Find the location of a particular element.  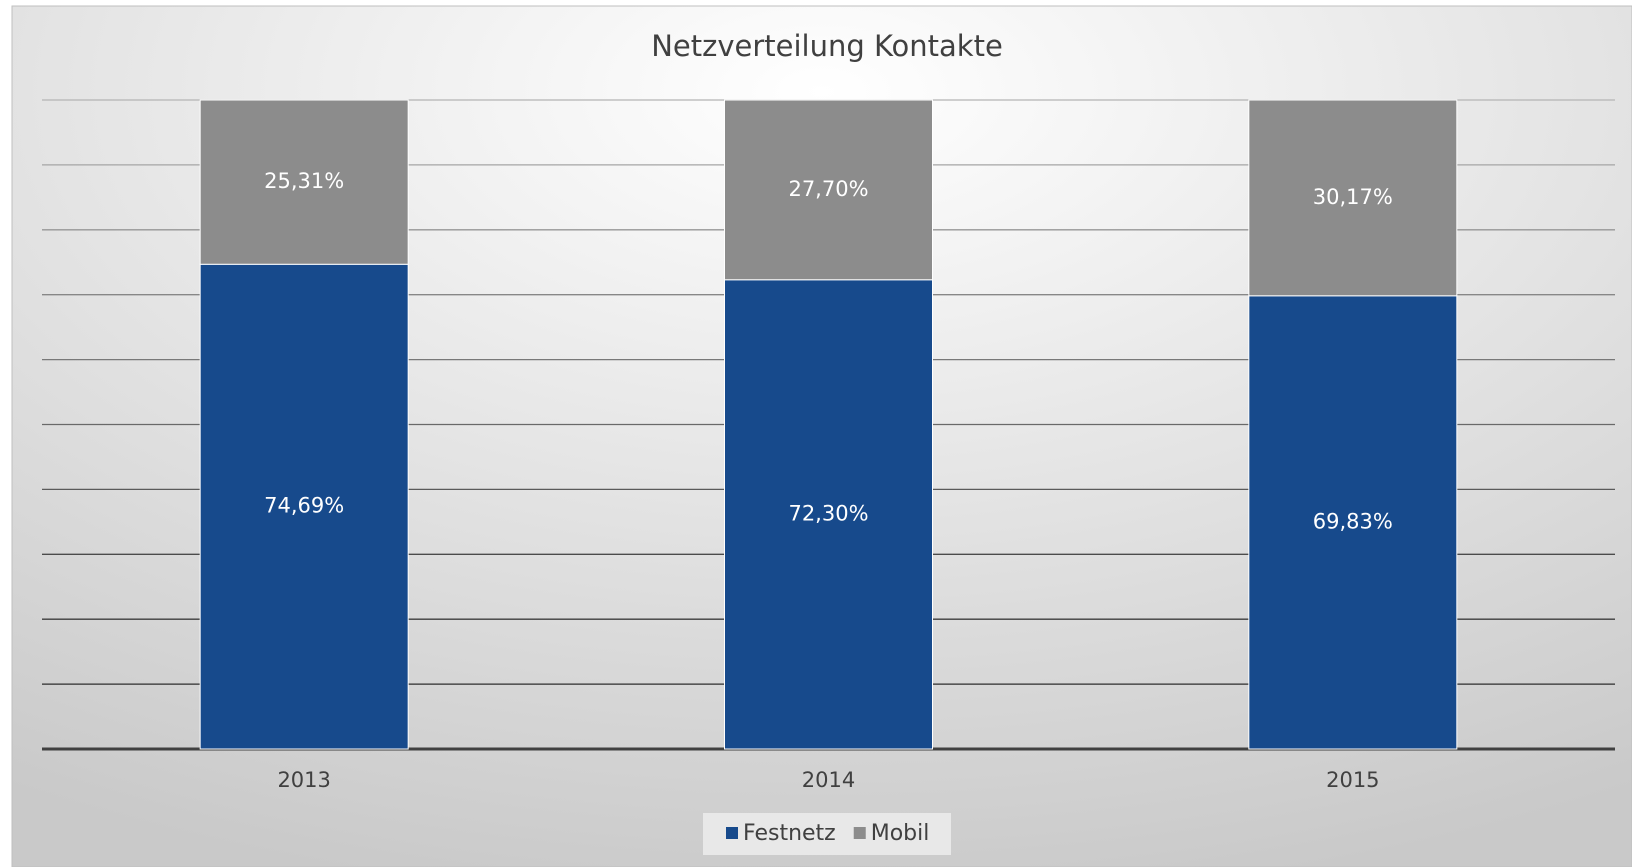

data-label: 74,69% is located at coordinates (304, 506).